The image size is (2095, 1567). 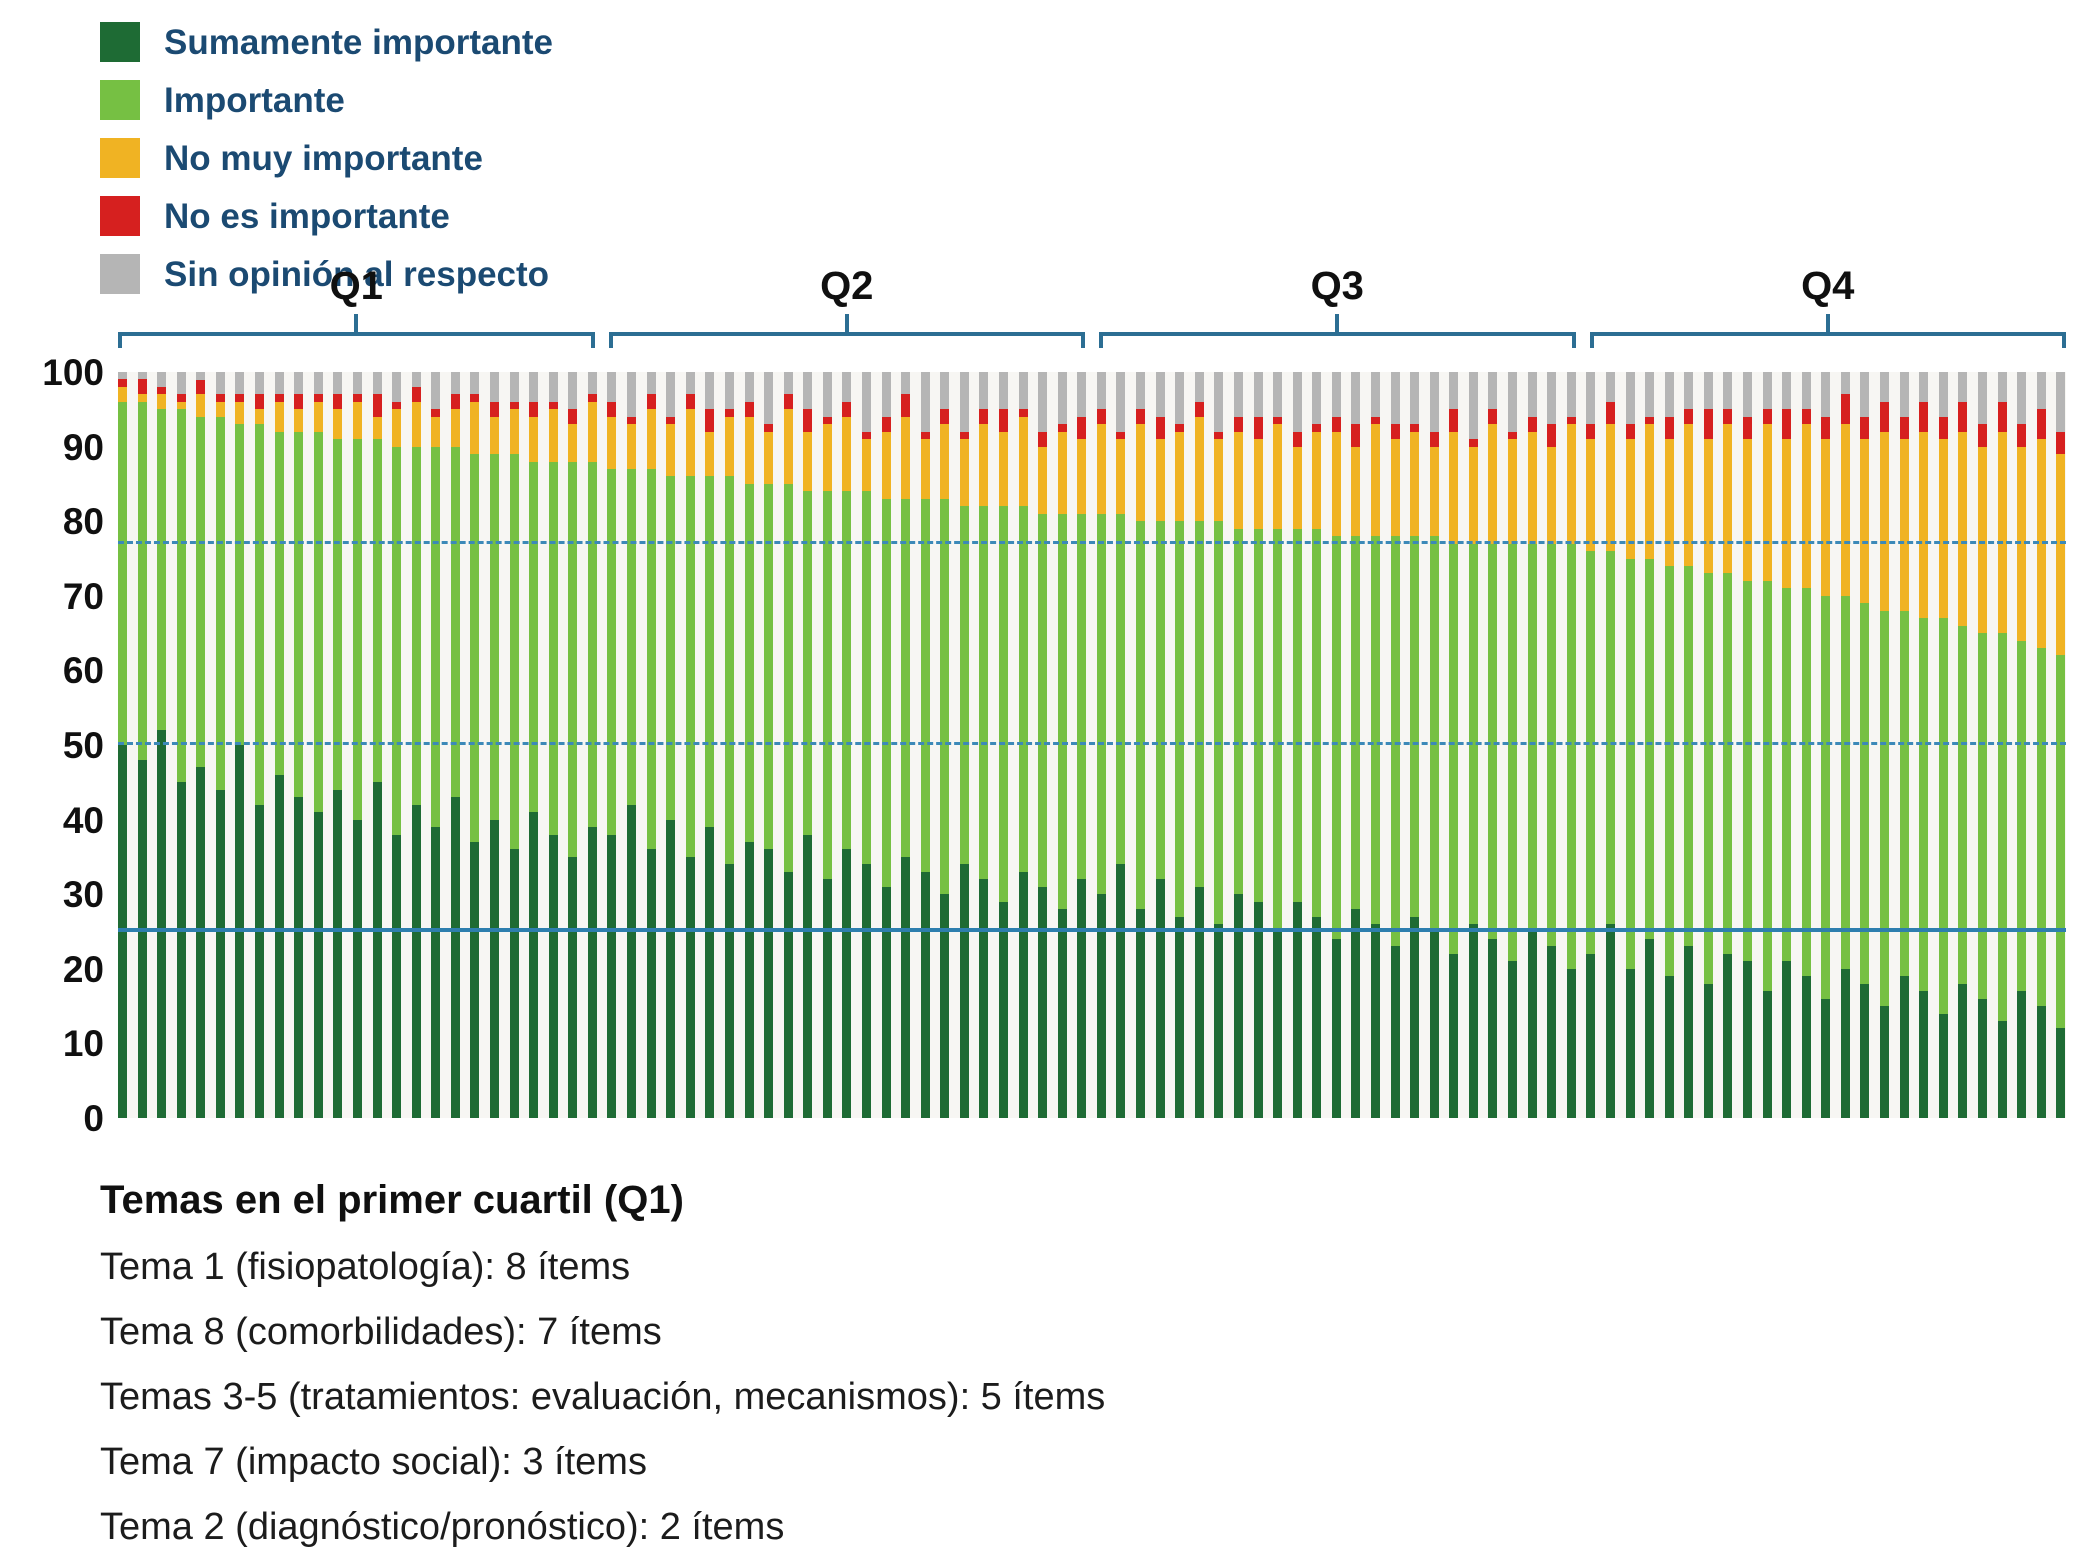 What do you see at coordinates (73, 372) in the screenshot?
I see `y-tick-label: 100` at bounding box center [73, 372].